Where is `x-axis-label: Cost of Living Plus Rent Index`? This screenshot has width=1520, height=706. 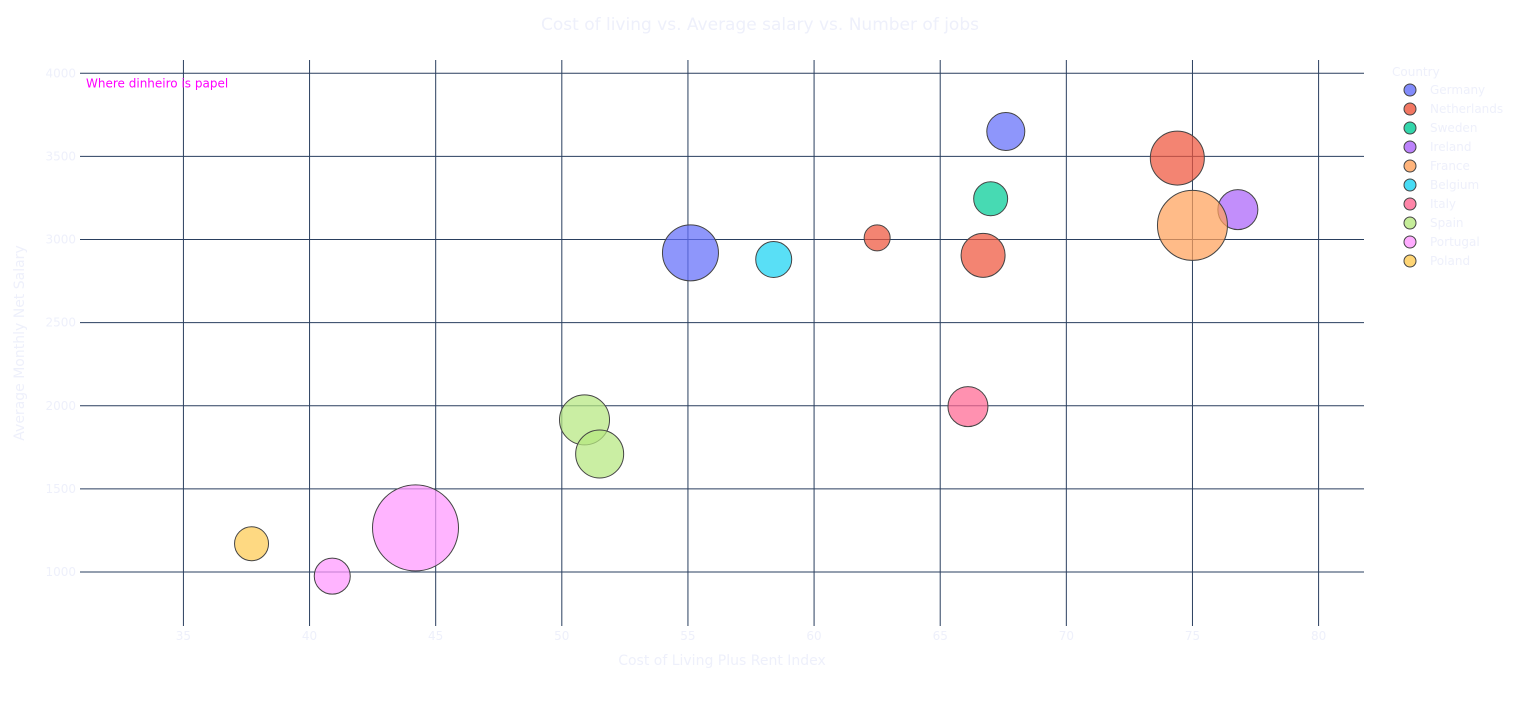 x-axis-label: Cost of Living Plus Rent Index is located at coordinates (722, 661).